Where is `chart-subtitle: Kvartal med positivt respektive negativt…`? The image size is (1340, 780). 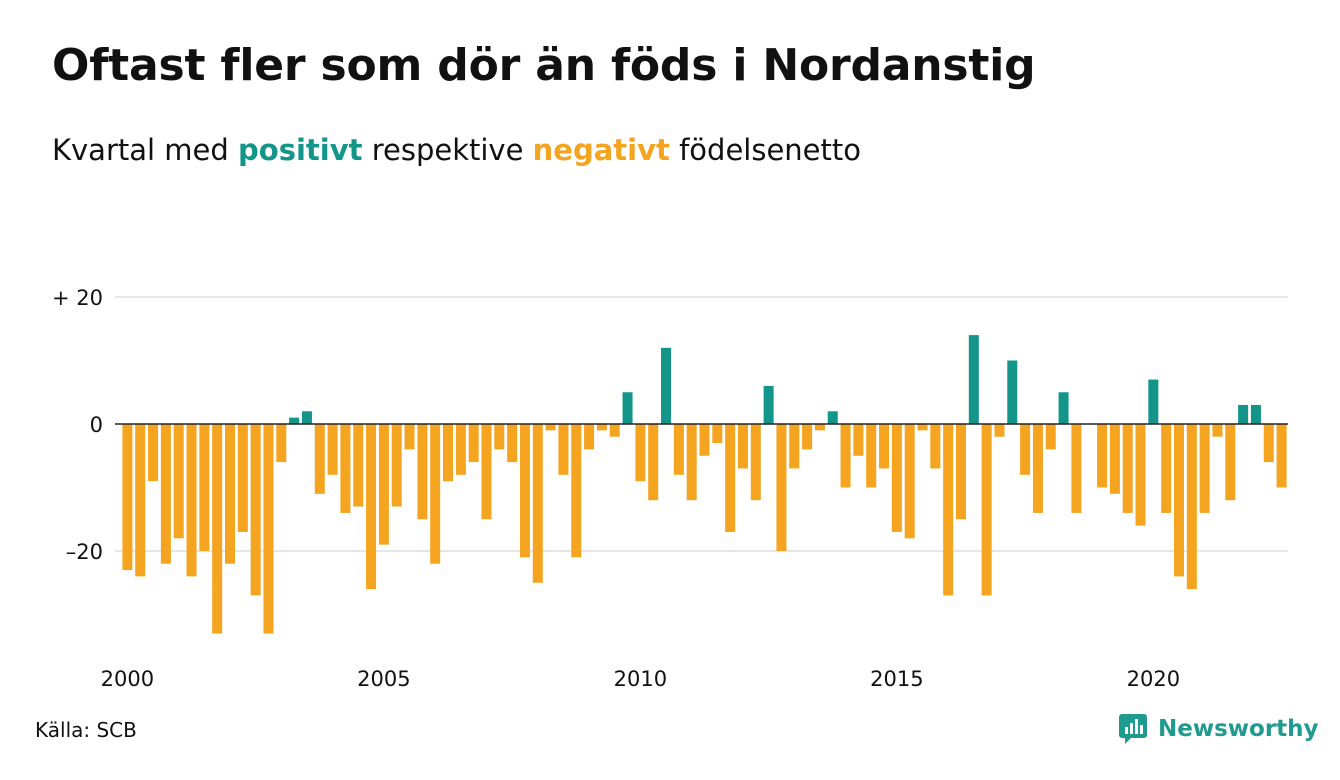 chart-subtitle: Kvartal med positivt respektive negativt… is located at coordinates (456, 150).